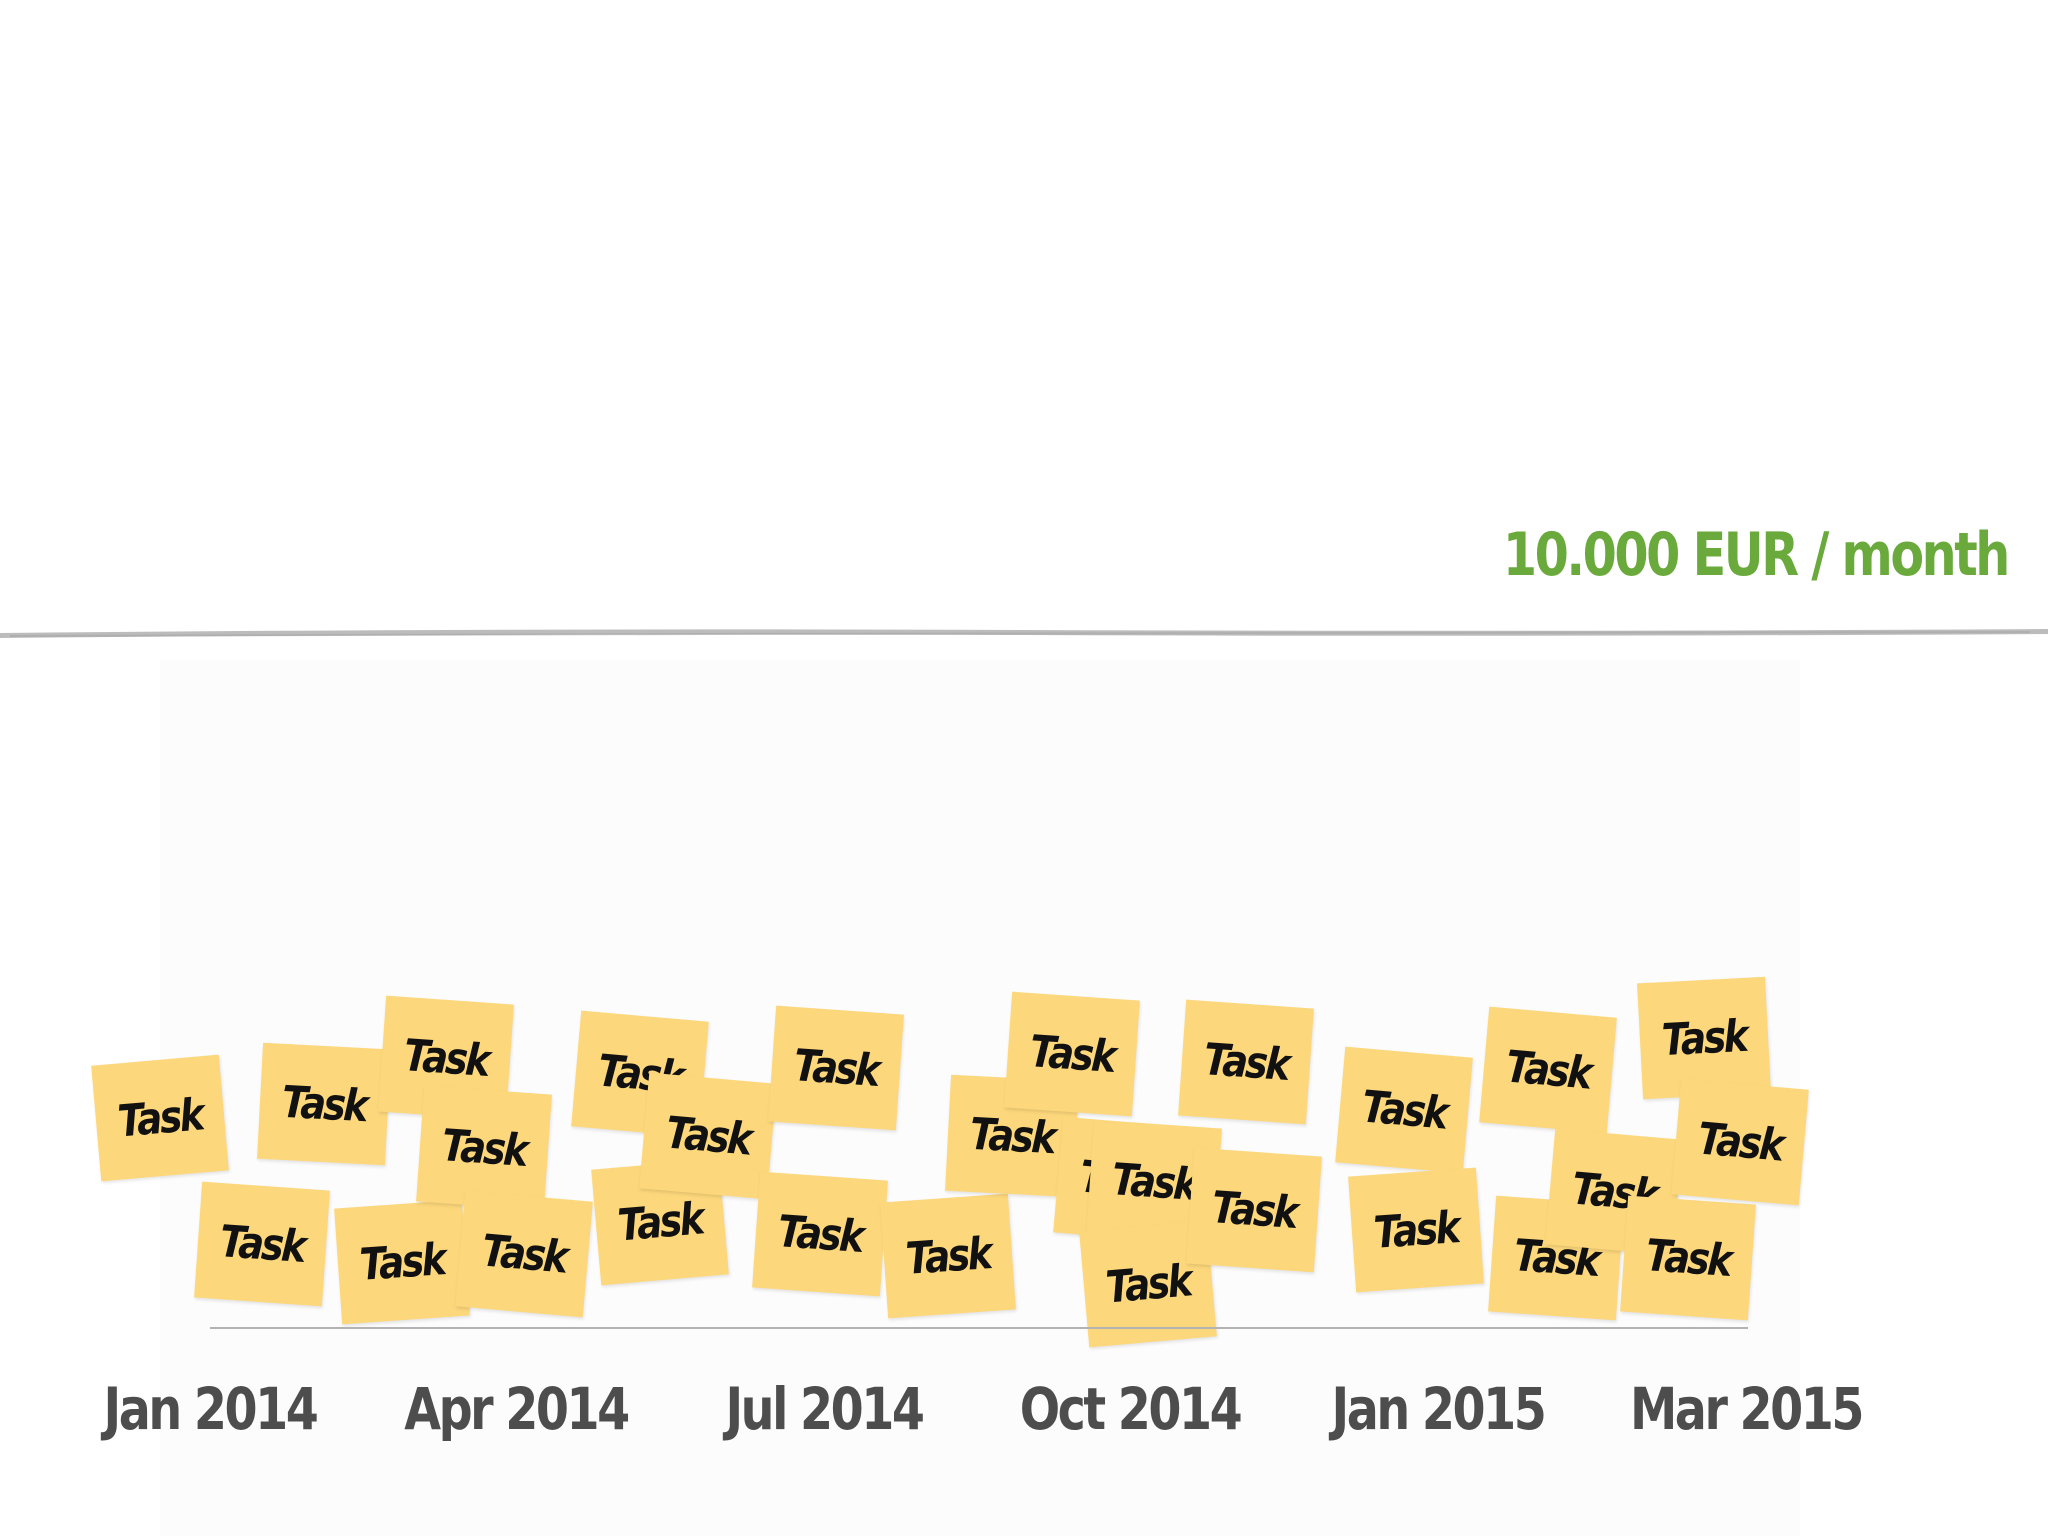 This screenshot has width=2048, height=1536. What do you see at coordinates (211, 1409) in the screenshot?
I see `timeline-label: Jan 2014` at bounding box center [211, 1409].